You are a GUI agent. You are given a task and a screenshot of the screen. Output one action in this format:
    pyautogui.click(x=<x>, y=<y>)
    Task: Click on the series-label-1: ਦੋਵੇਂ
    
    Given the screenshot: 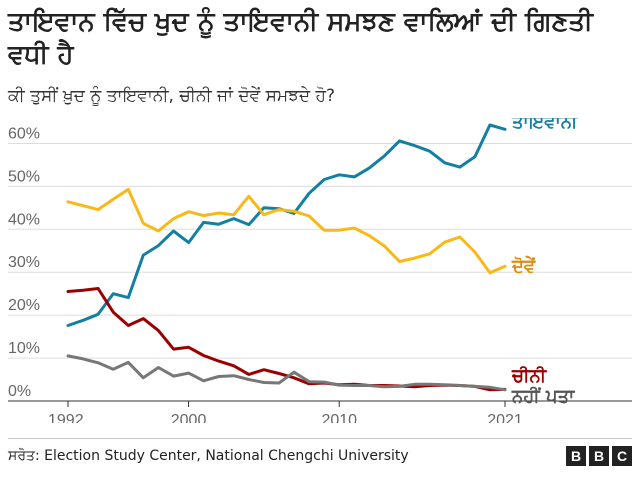 What is the action you would take?
    pyautogui.click(x=523, y=266)
    